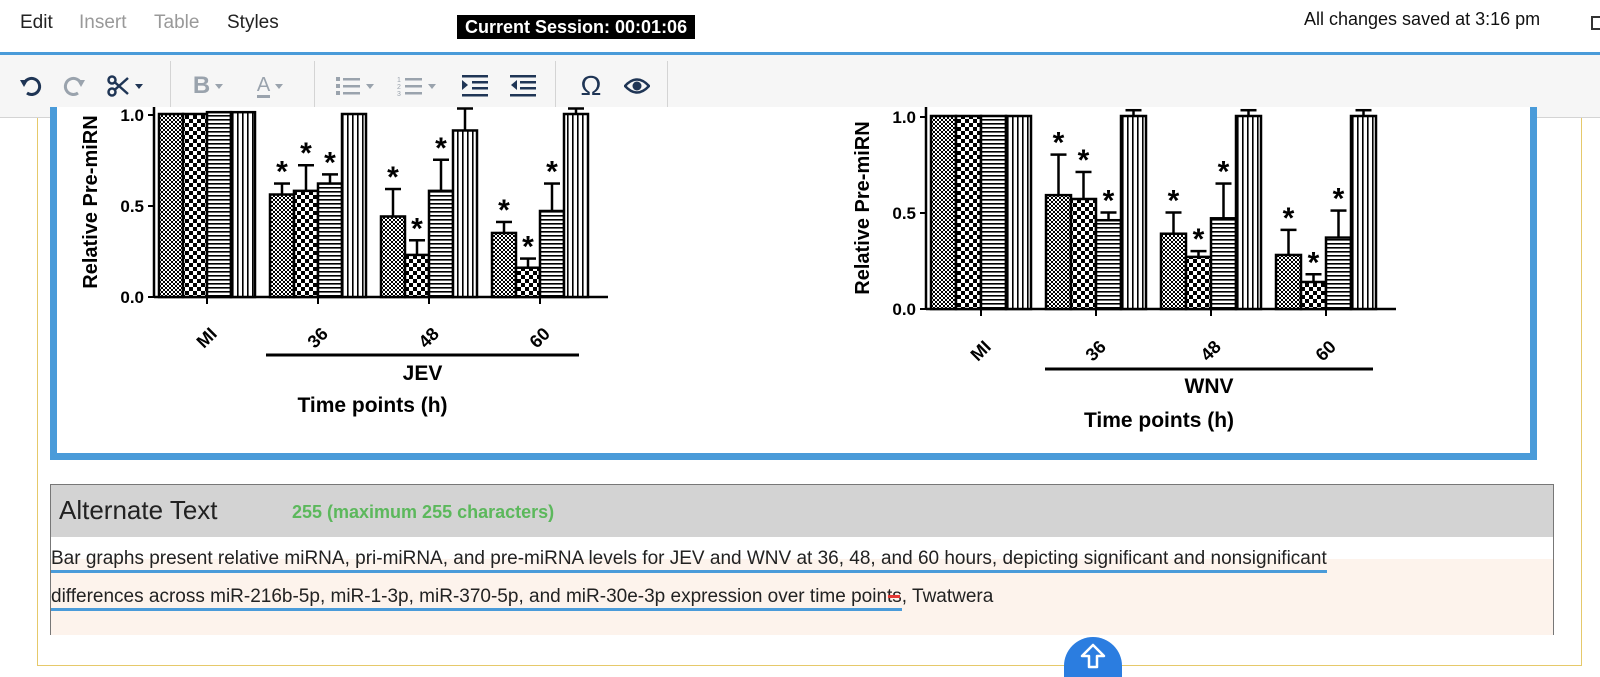 The image size is (1600, 677). What do you see at coordinates (416, 86) in the screenshot?
I see `numbered-list-dropdown: 1 2 3` at bounding box center [416, 86].